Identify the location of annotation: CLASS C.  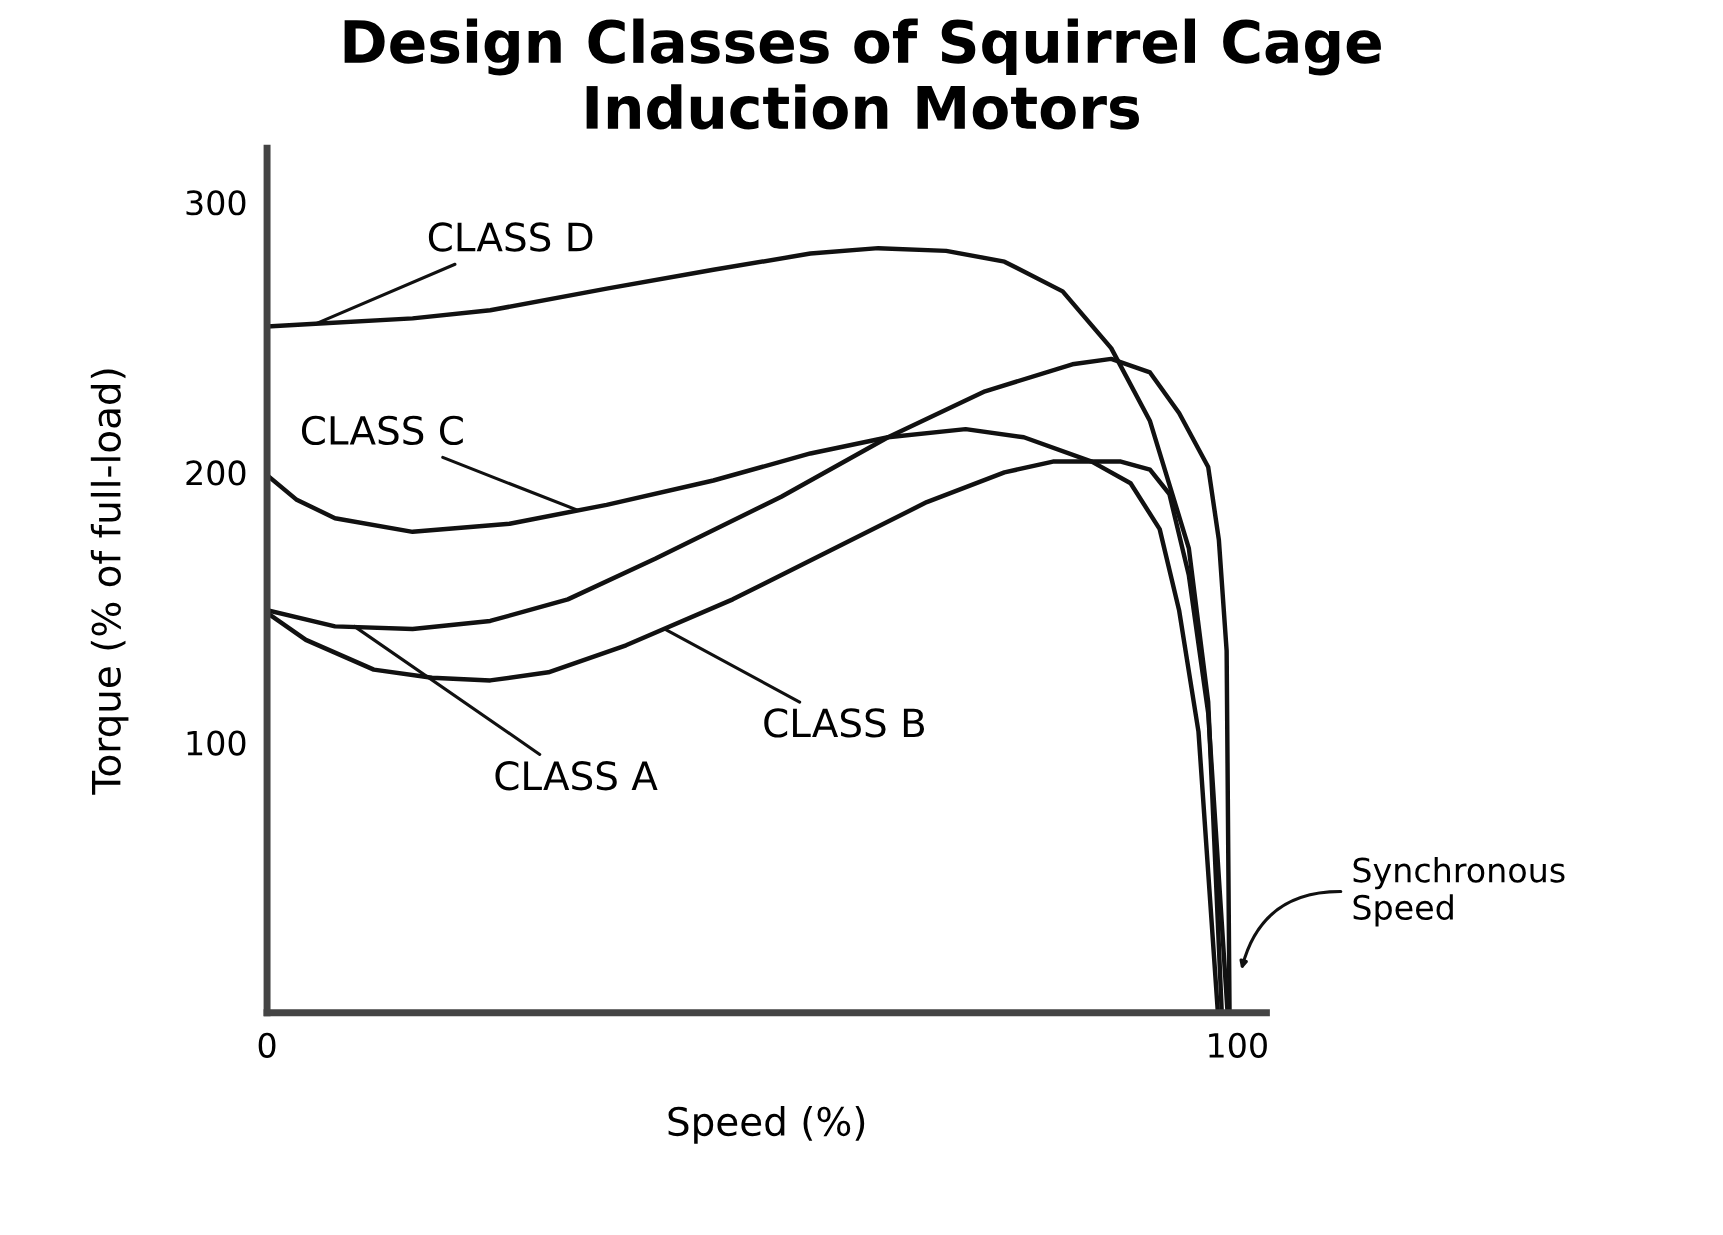
(382, 430).